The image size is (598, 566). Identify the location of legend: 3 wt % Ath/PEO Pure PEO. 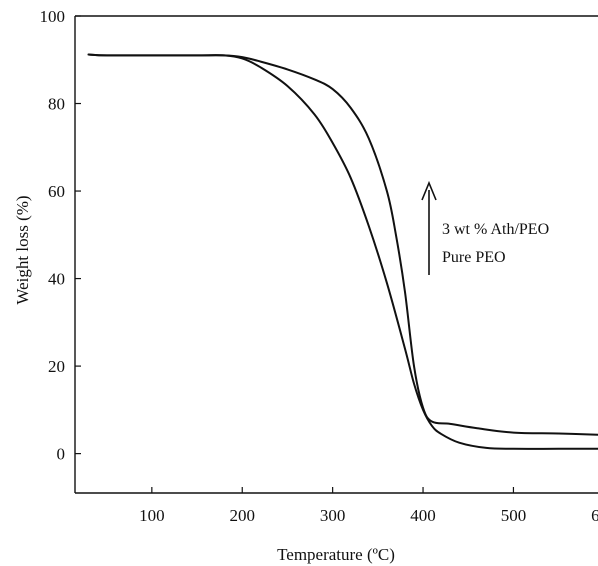
(485, 227).